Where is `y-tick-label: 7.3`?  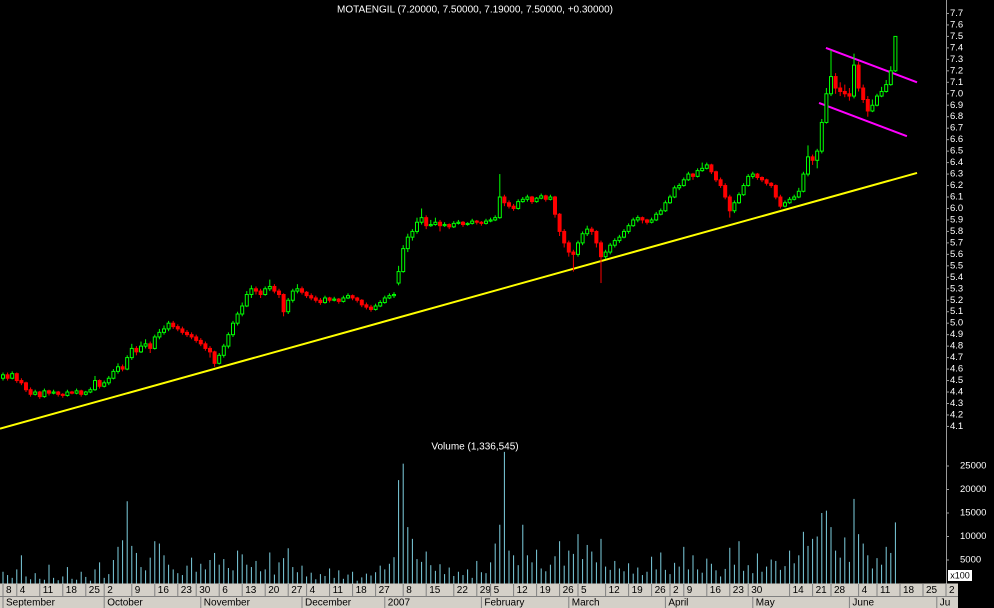
y-tick-label: 7.3 is located at coordinates (956, 59).